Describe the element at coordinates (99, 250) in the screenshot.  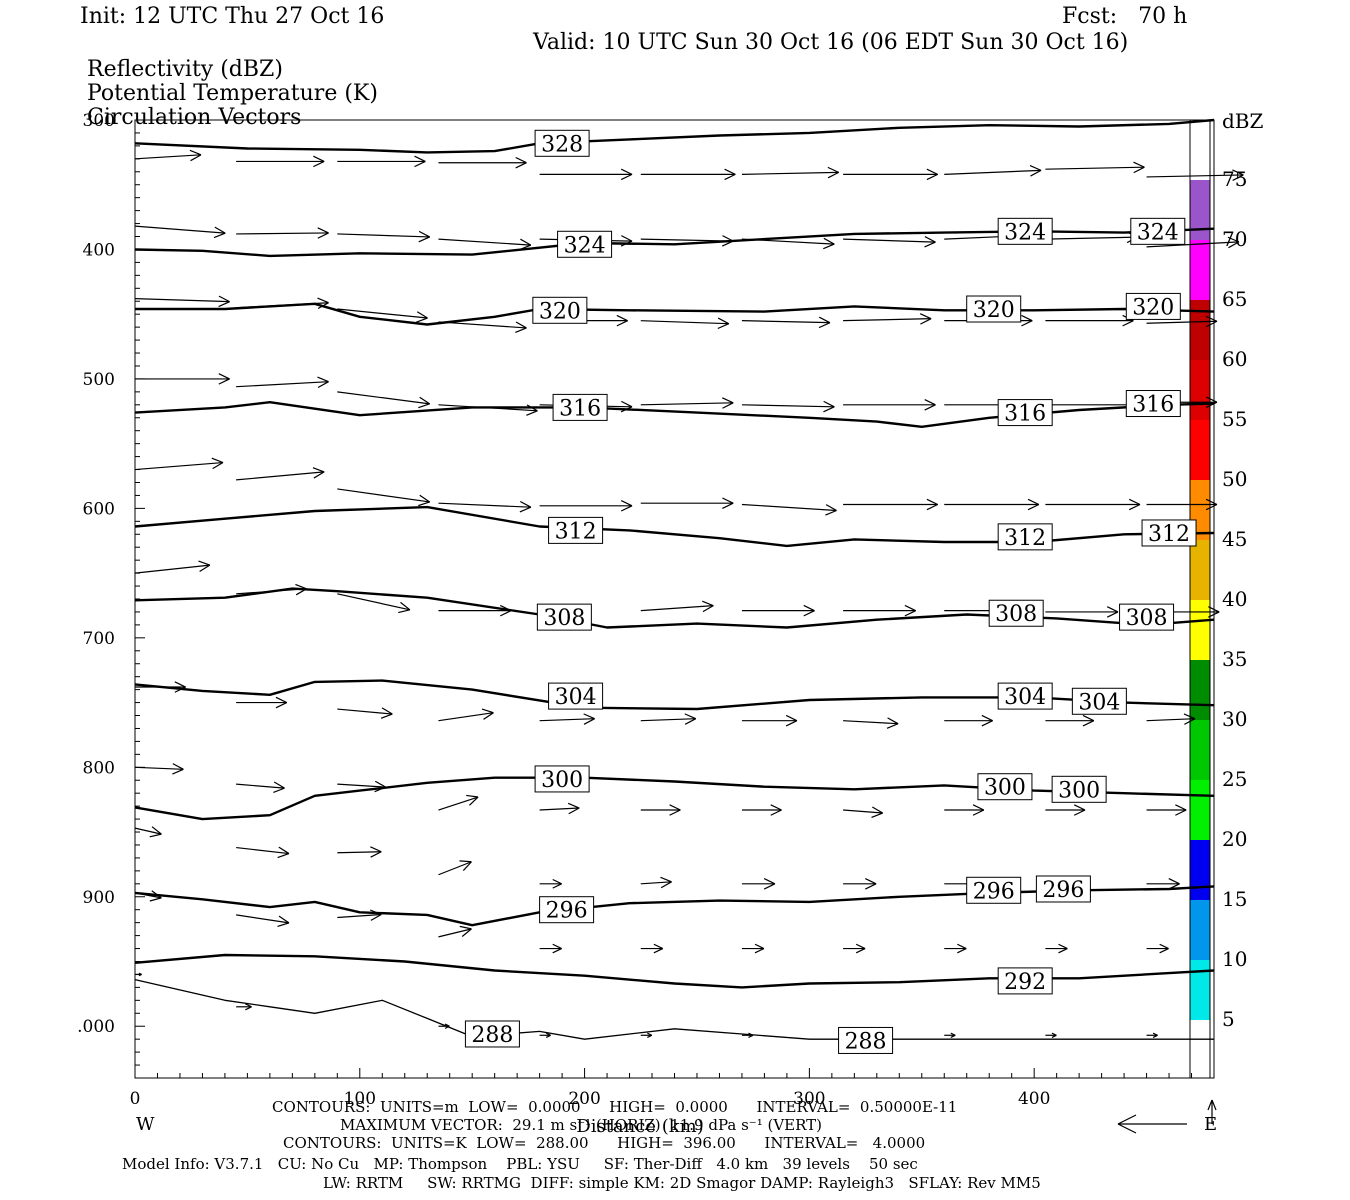
I see `y-tick-label: 400` at that location.